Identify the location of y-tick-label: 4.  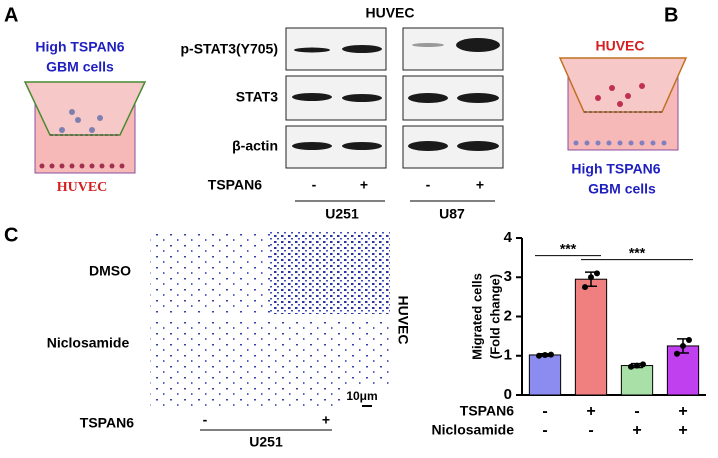
(508, 237).